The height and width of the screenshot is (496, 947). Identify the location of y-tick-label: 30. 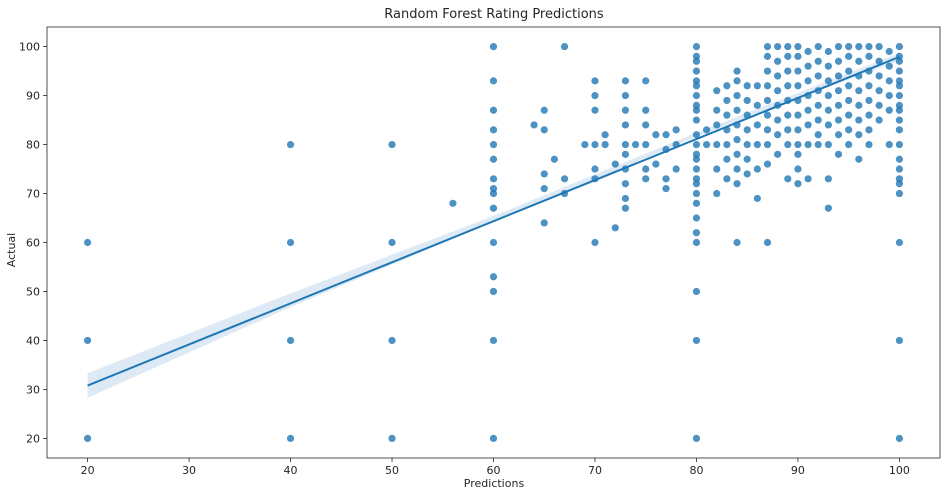
(33, 389).